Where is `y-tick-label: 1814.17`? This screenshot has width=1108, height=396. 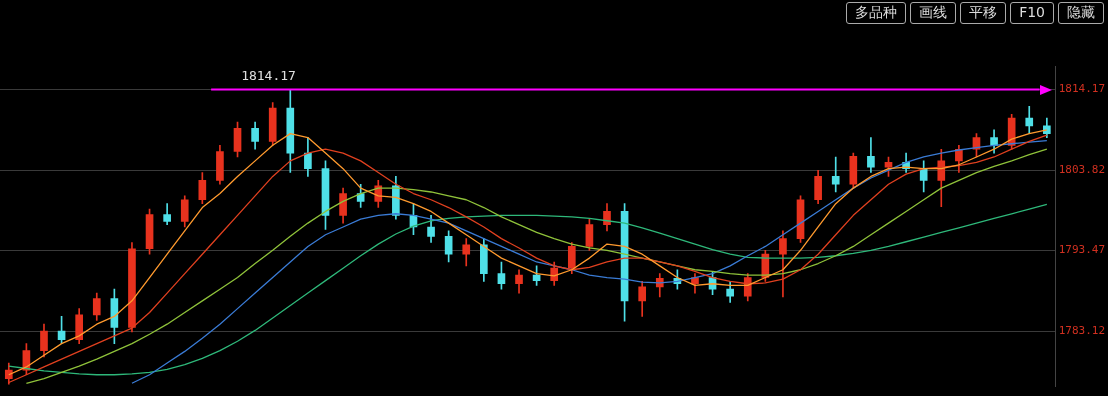 y-tick-label: 1814.17 is located at coordinates (1081, 89).